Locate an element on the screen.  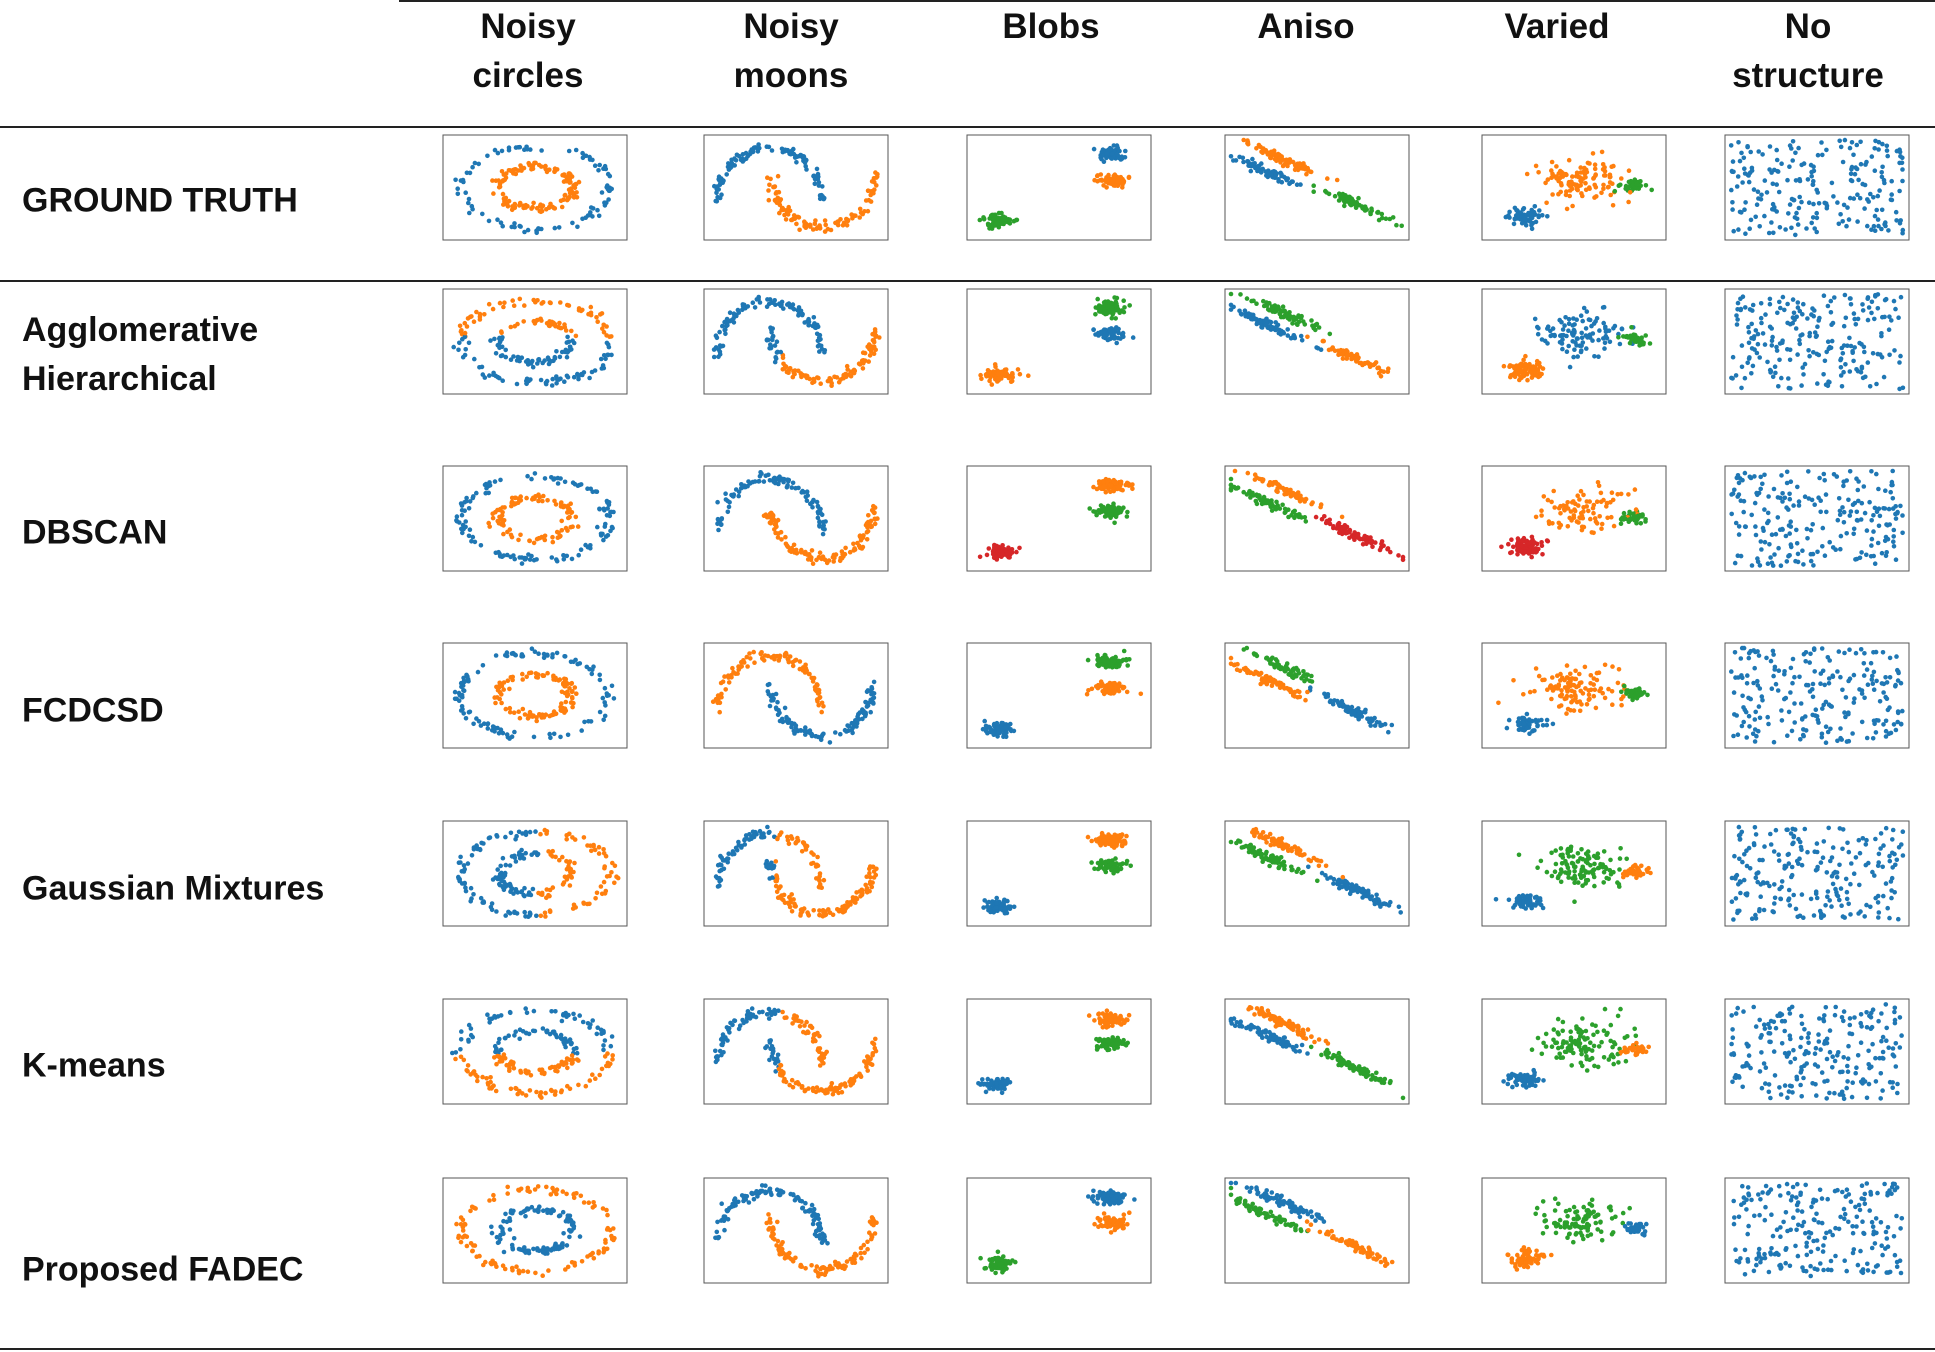
cluster-thumbnail is located at coordinates (1317, 695).